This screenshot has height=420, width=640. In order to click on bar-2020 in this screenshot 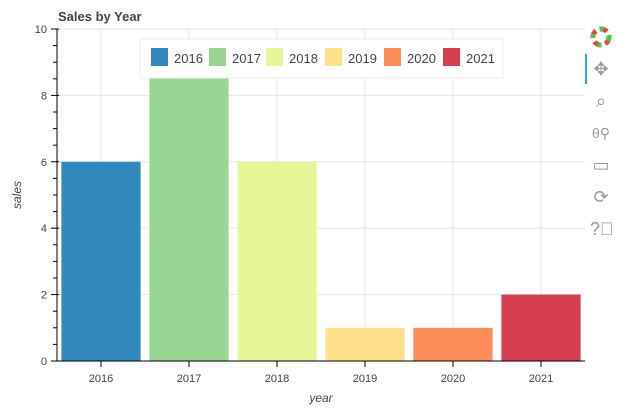, I will do `click(453, 344)`.